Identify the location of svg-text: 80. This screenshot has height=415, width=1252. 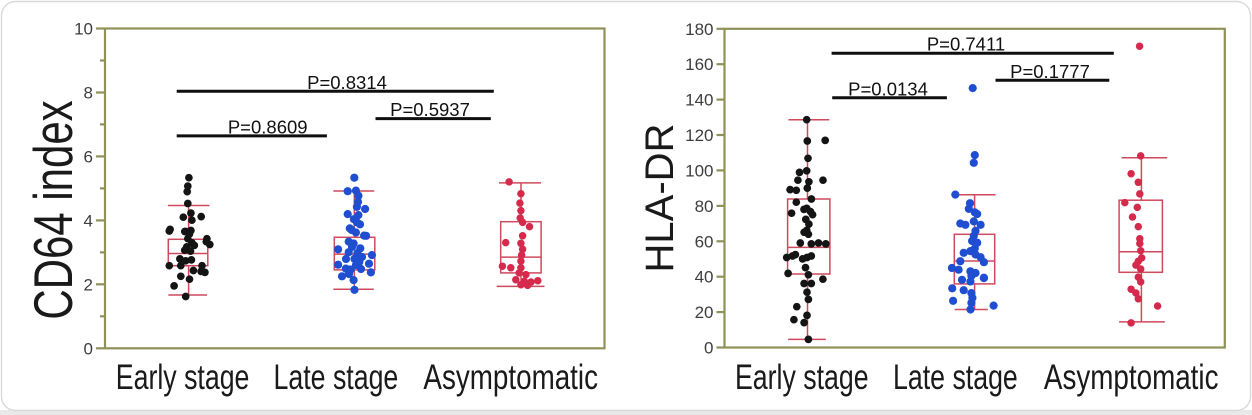
(704, 206).